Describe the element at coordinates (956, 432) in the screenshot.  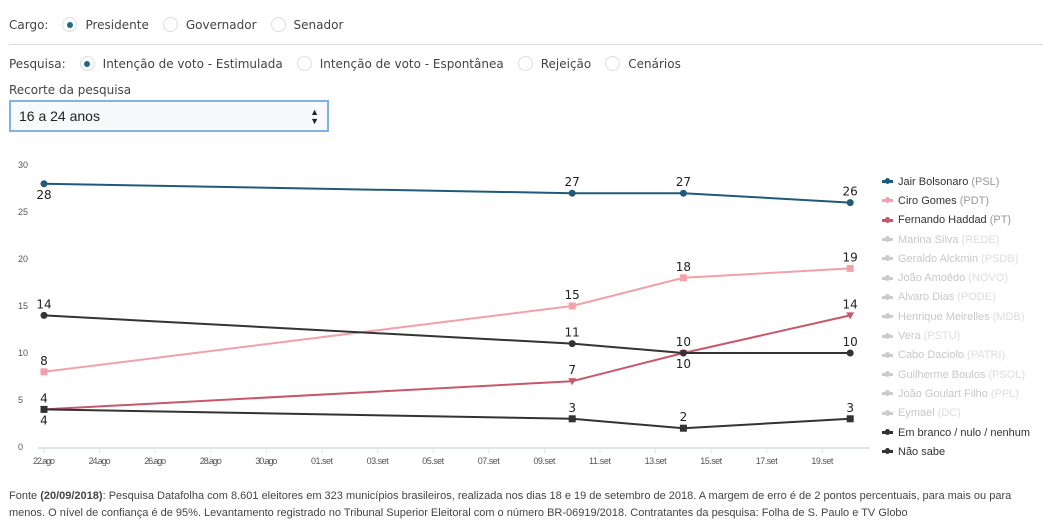
I see `legend-item: Em branco / nulo / nenhum` at that location.